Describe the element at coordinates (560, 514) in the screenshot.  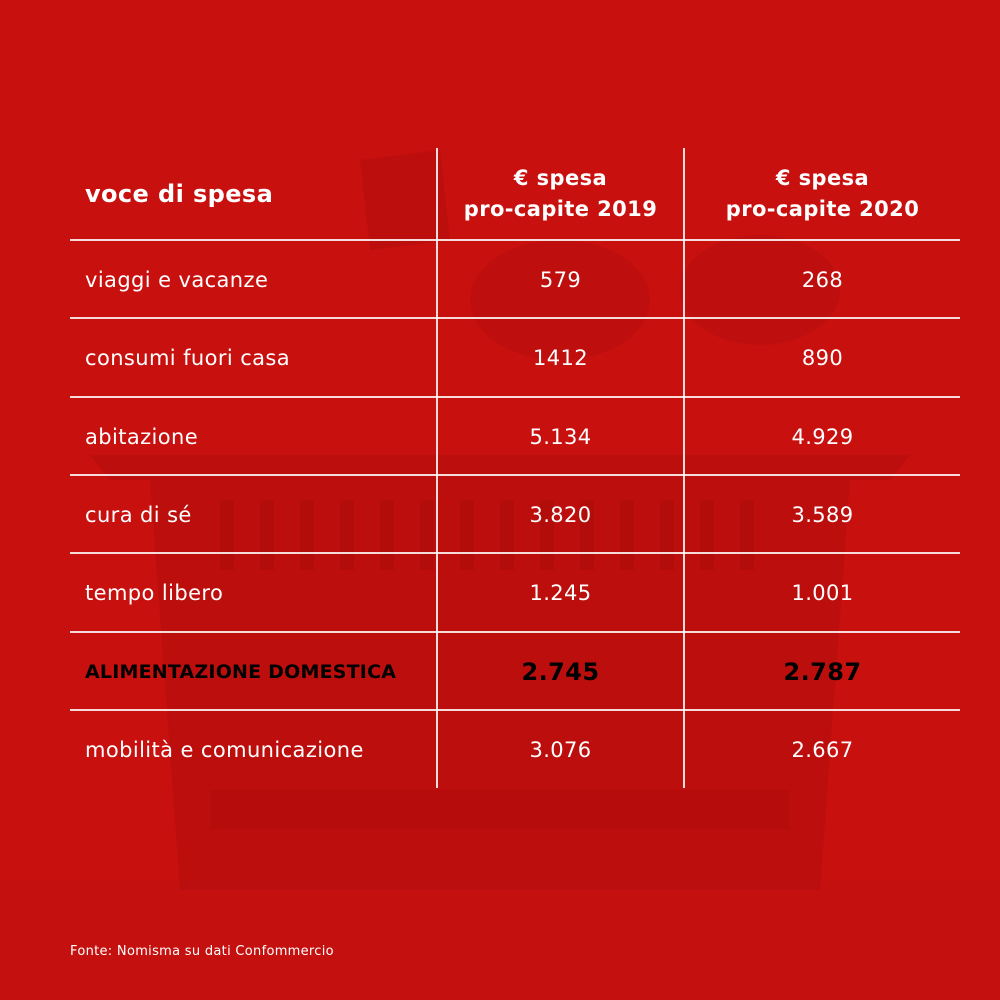
I see `row-value-2019: 3.820` at that location.